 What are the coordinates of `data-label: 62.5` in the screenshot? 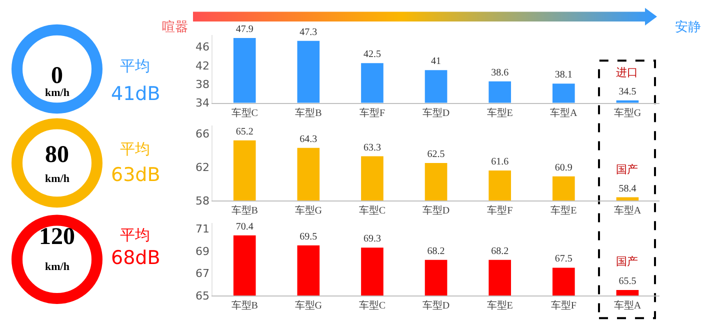 It's located at (436, 154).